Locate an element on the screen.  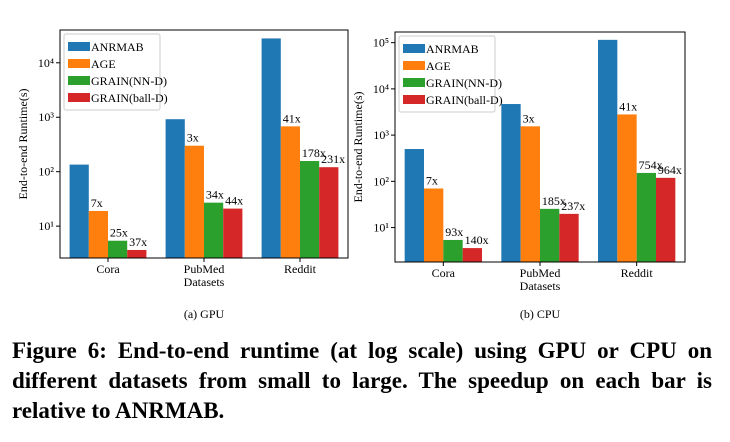
speedup-label: 754x is located at coordinates (651, 165).